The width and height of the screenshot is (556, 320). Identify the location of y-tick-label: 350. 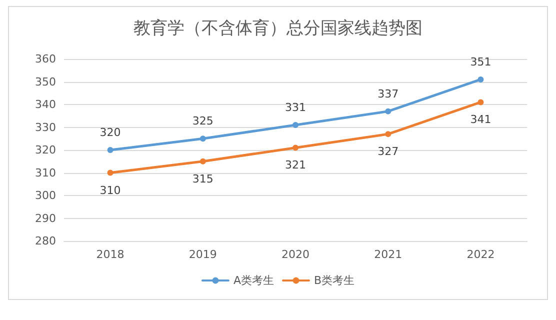
(45, 81).